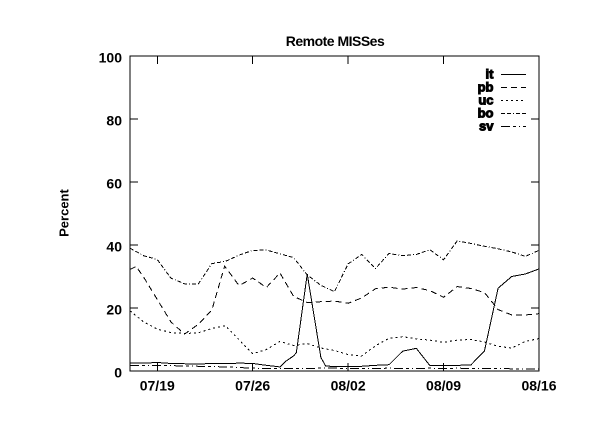 The height and width of the screenshot is (428, 612). I want to click on svg-text: 0, so click(118, 373).